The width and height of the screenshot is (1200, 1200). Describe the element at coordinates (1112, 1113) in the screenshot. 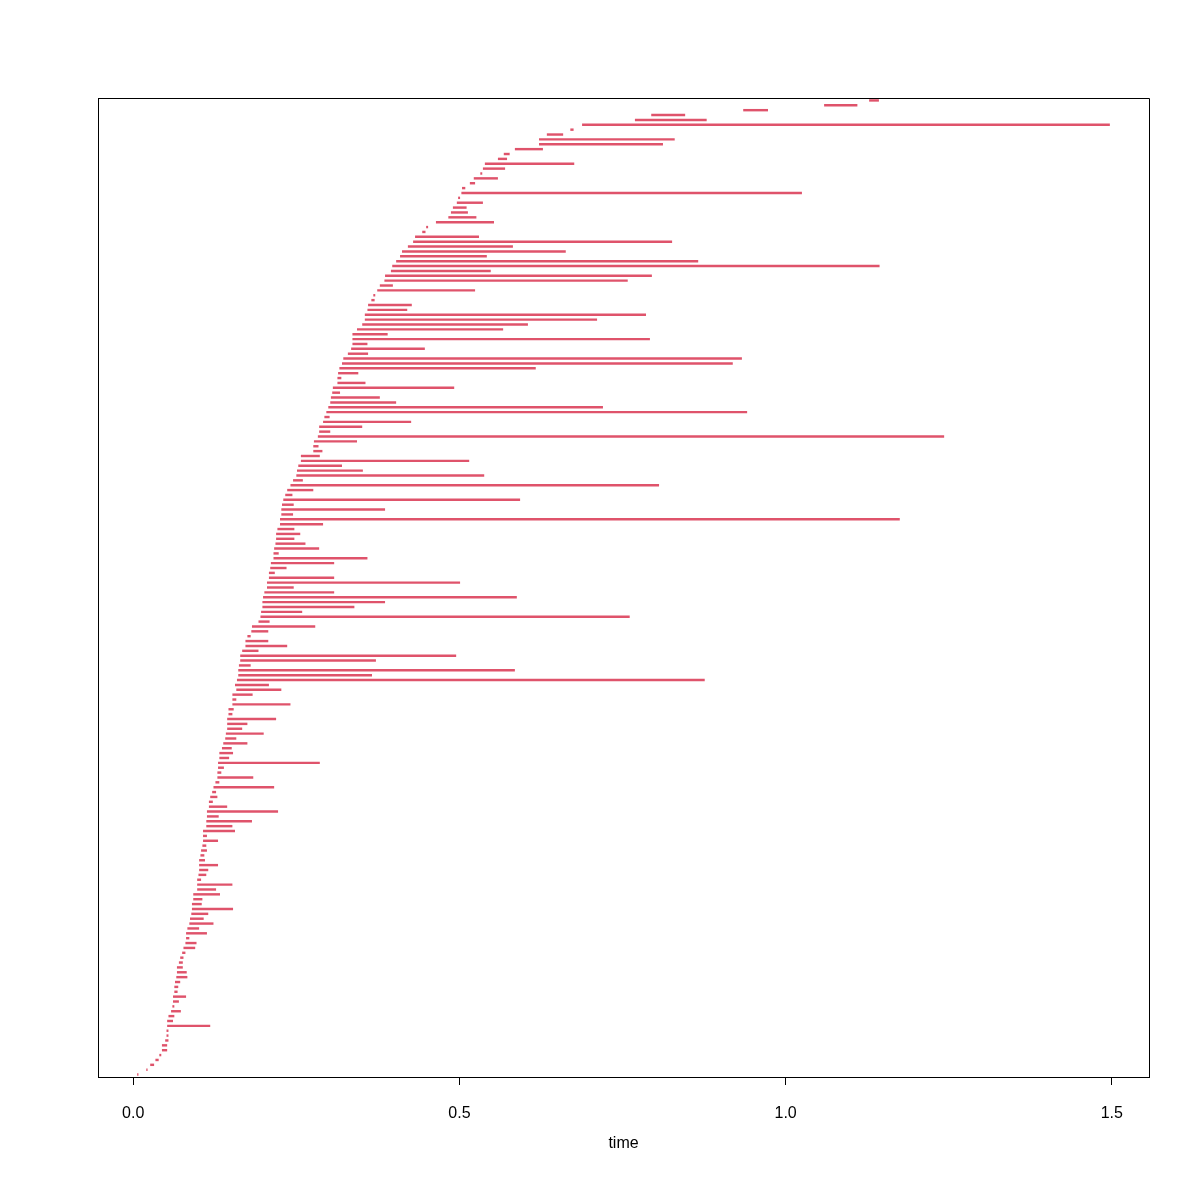

I see `x-tick-label: 1.5` at that location.